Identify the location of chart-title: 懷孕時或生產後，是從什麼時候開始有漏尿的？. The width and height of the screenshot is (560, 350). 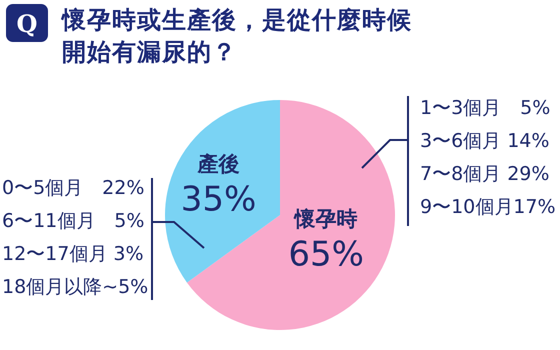
(237, 36).